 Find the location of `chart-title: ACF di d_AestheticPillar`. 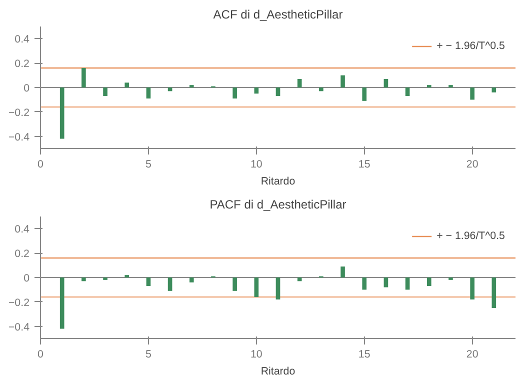

chart-title: ACF di d_AestheticPillar is located at coordinates (278, 15).